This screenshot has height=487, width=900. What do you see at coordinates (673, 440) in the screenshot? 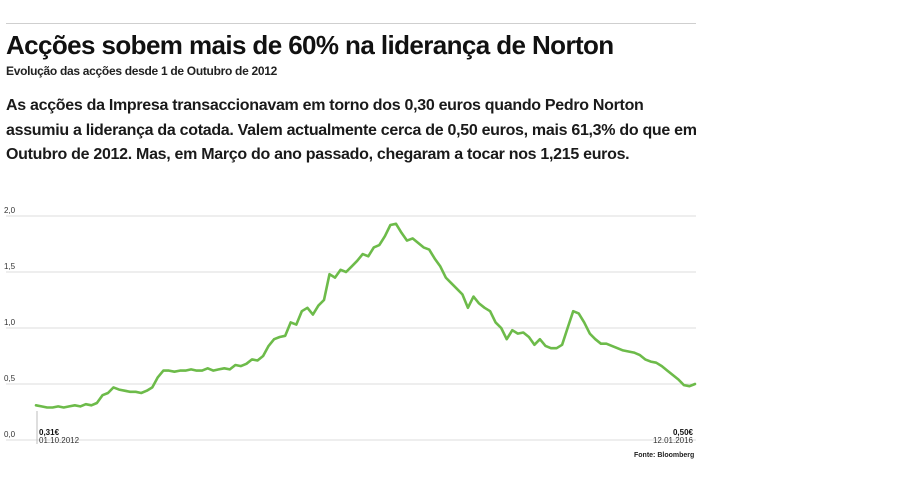
I see `end-date-label: 12.01.2016` at bounding box center [673, 440].